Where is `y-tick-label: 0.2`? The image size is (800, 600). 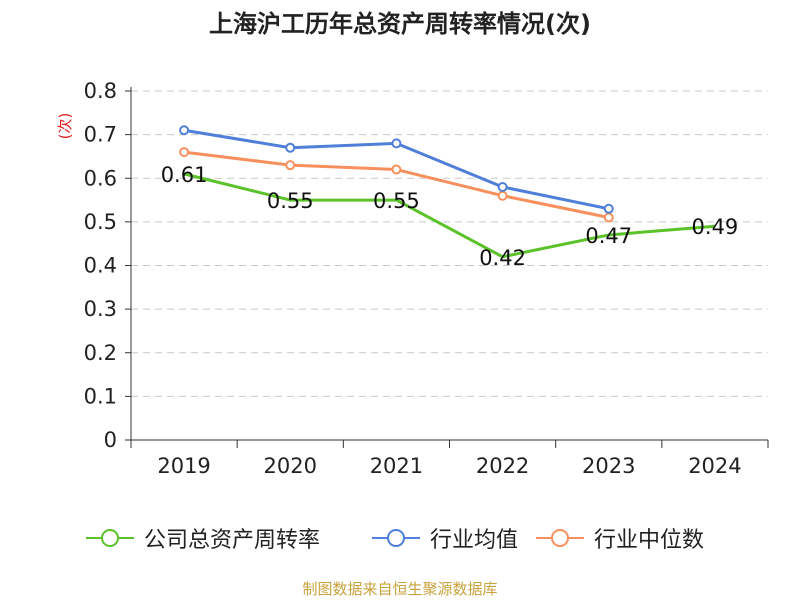
y-tick-label: 0.2 is located at coordinates (100, 353).